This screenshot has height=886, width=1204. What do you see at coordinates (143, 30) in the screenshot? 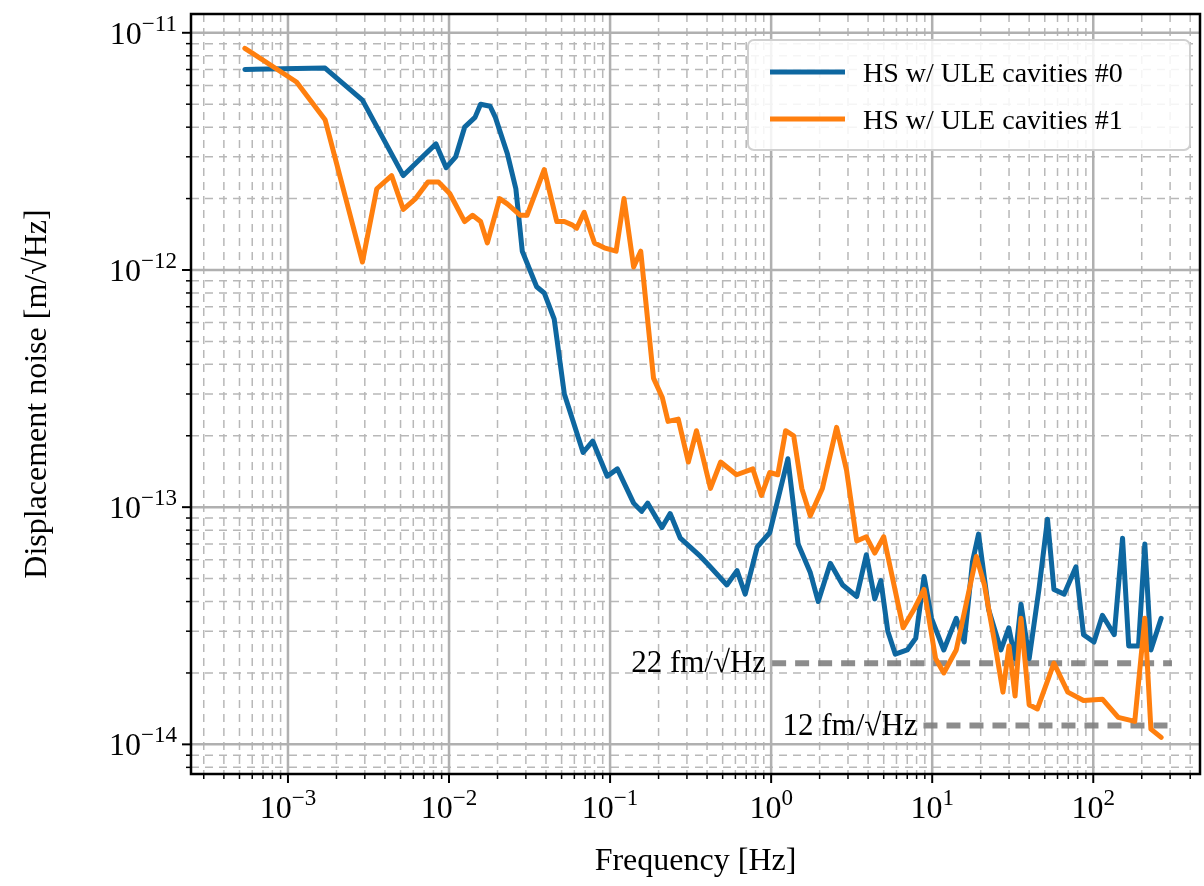
I see `y-tick-label: 10$^{−11}$` at bounding box center [143, 30].